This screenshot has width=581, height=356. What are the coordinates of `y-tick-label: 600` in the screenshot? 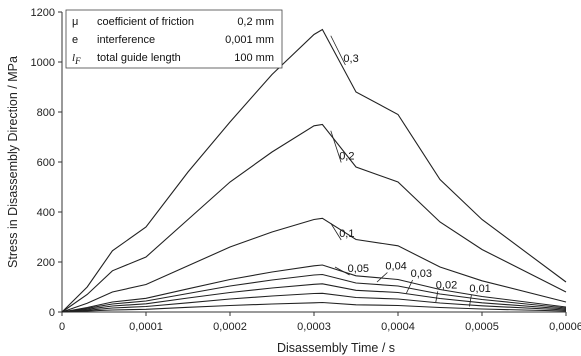 It's located at (46, 163).